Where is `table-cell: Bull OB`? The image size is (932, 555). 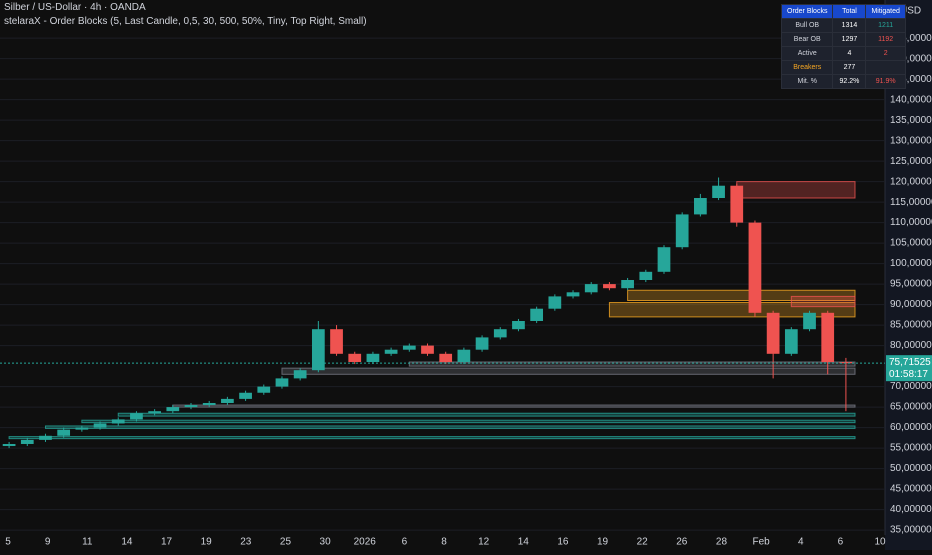
table-cell: Bull OB is located at coordinates (807, 25).